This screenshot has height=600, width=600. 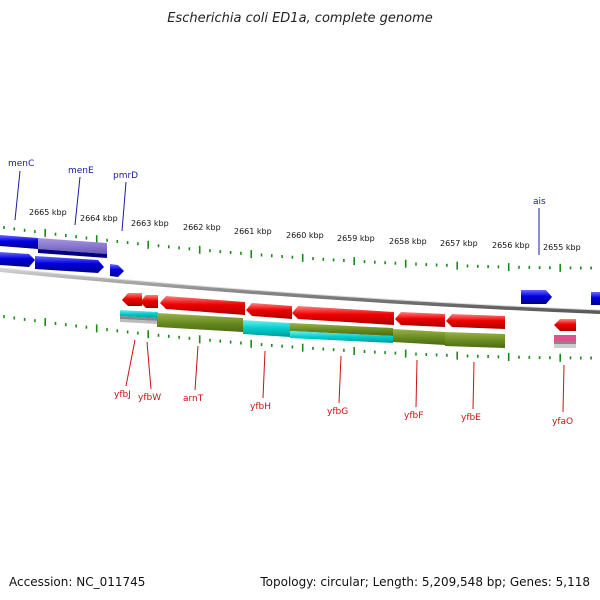 What do you see at coordinates (511, 245) in the screenshot?
I see `kbp-label: 2656 kbp` at bounding box center [511, 245].